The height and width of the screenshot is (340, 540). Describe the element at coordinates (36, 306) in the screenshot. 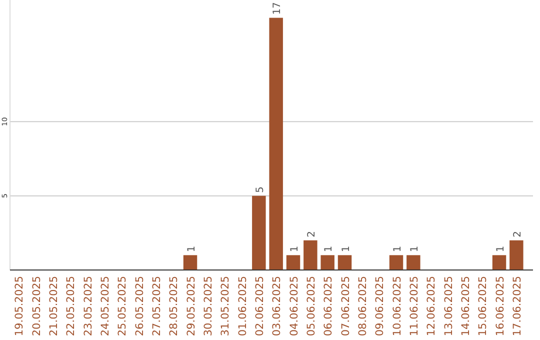

I see `x-tick-label: 20.05.2025` at that location.